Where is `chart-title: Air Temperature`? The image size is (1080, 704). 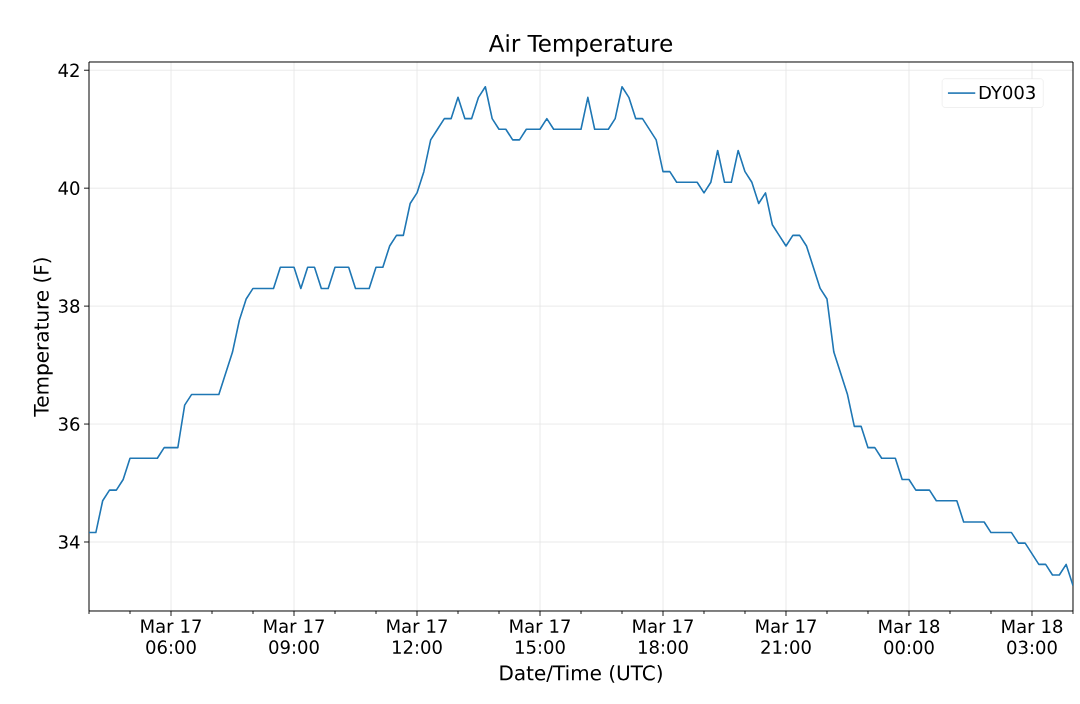 chart-title: Air Temperature is located at coordinates (580, 45).